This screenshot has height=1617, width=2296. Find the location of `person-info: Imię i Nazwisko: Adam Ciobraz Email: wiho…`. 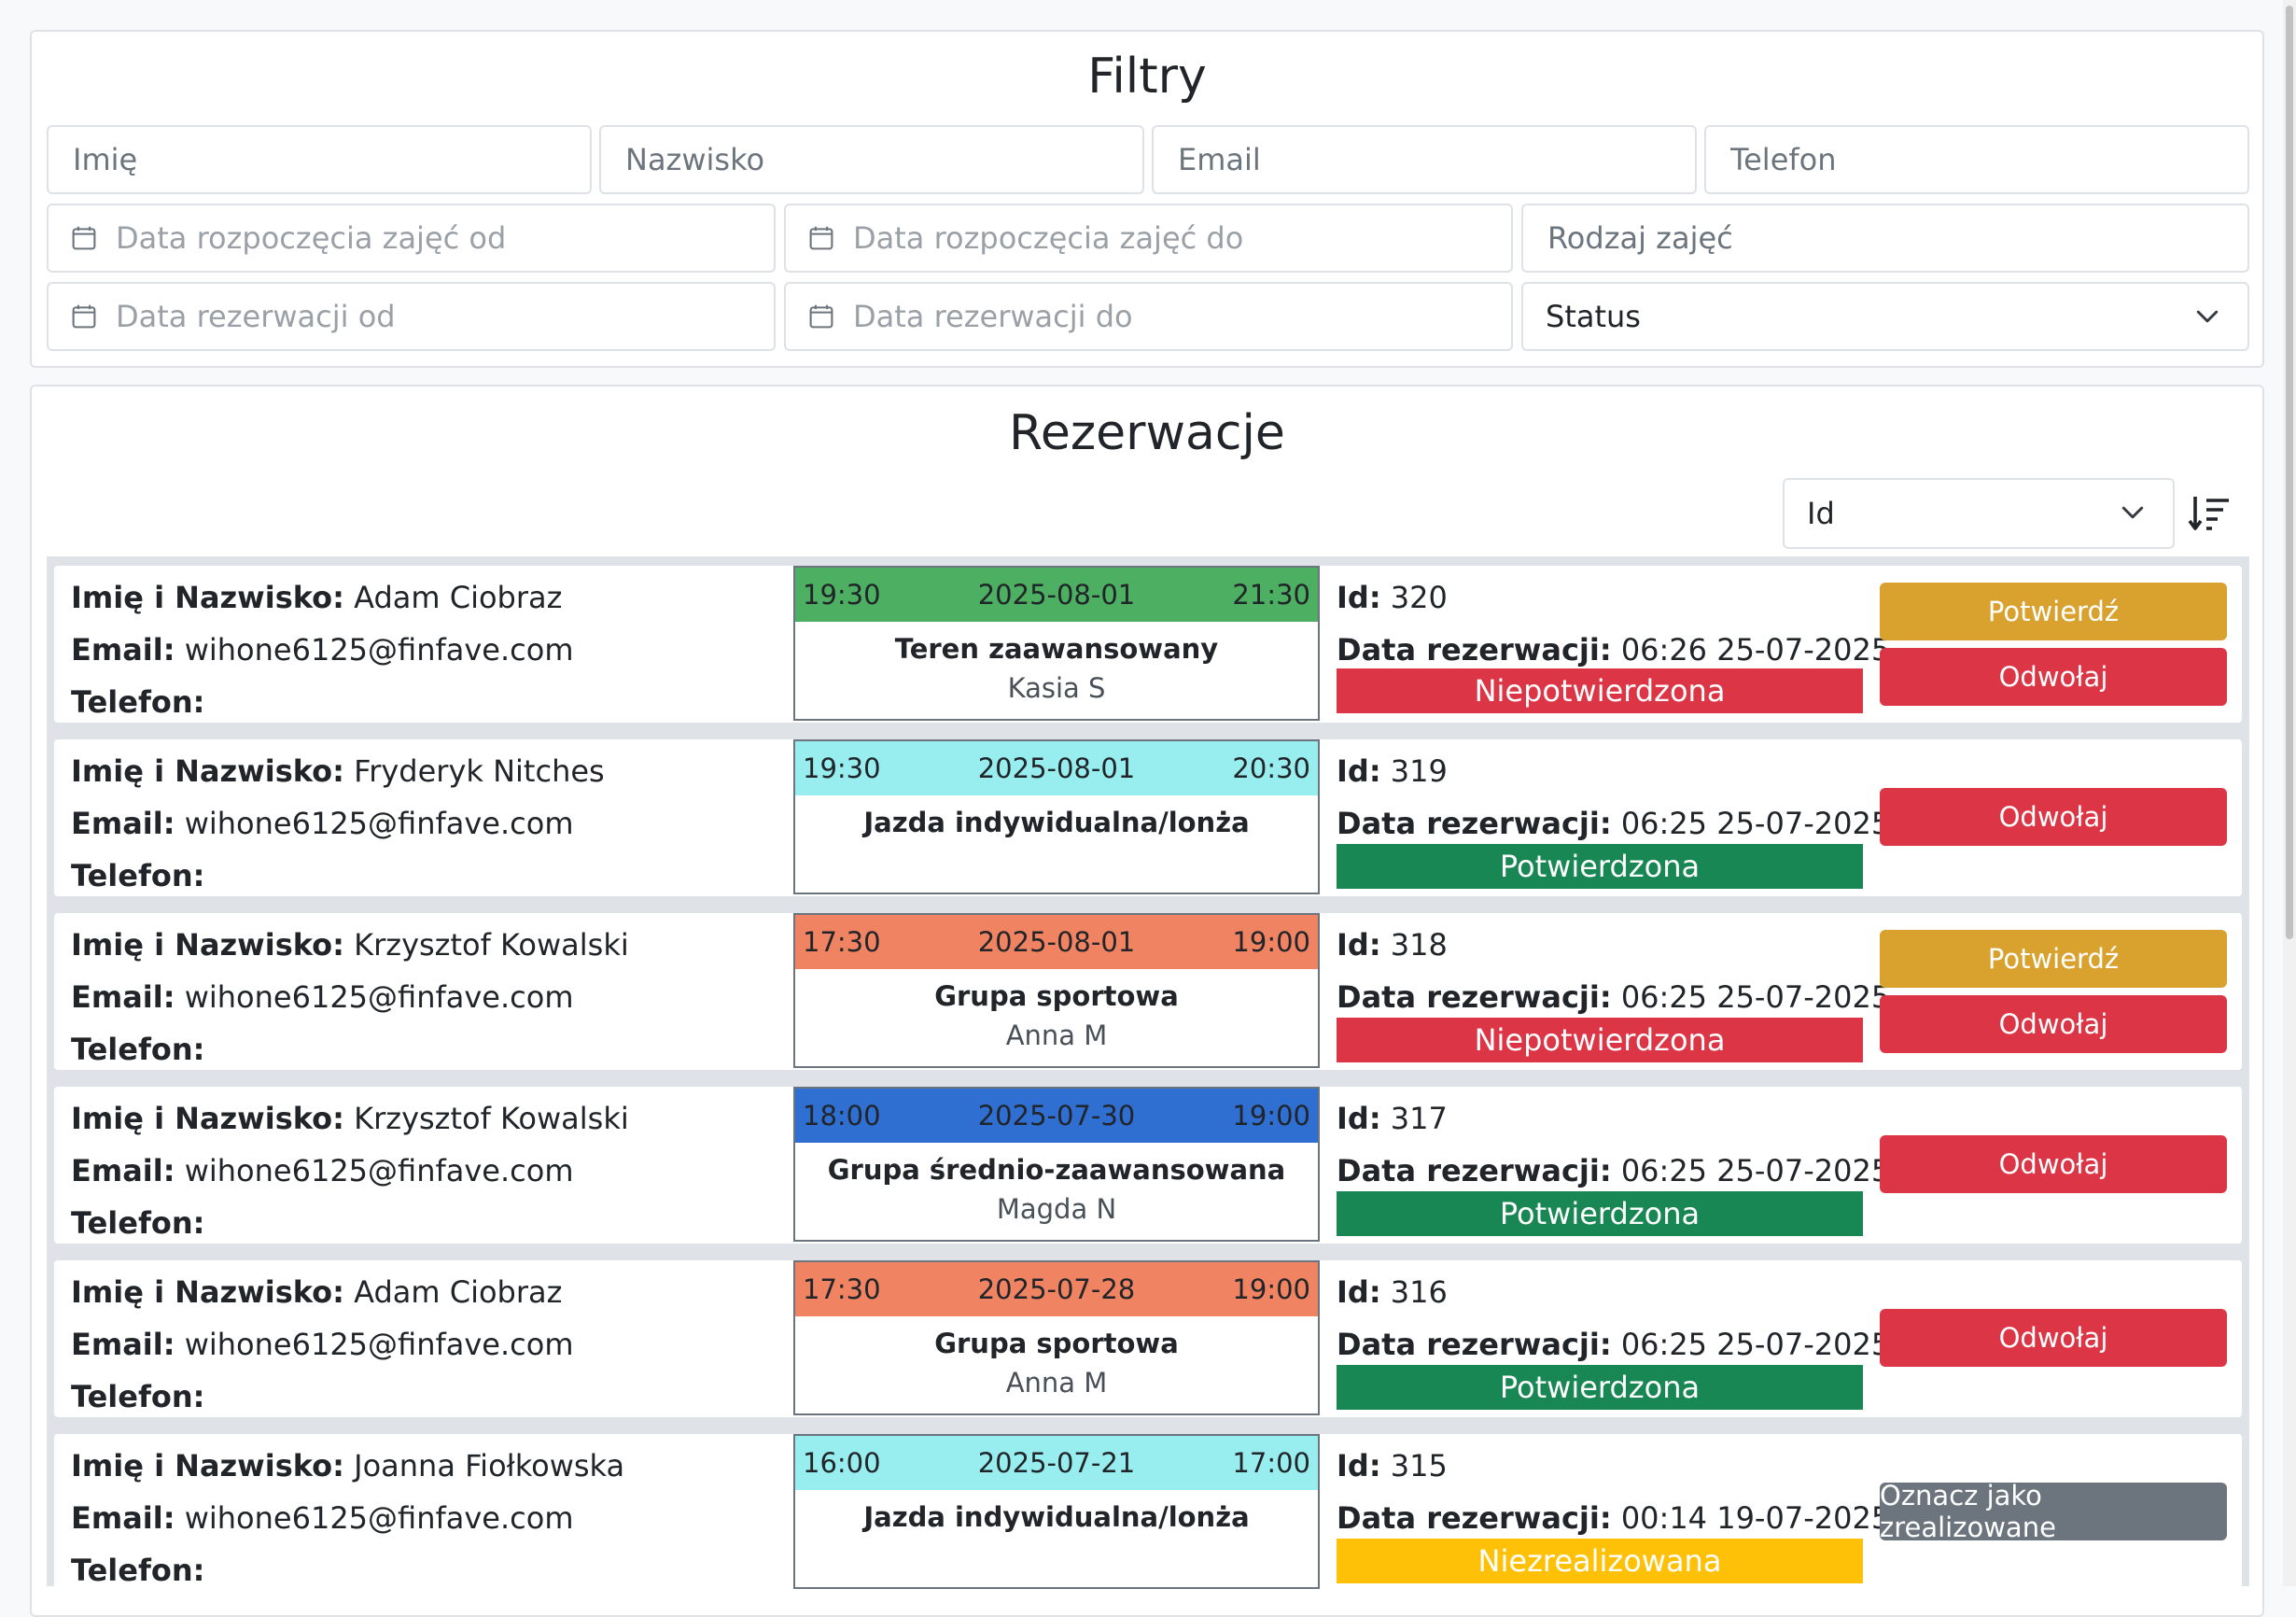

person-info: Imię i Nazwisko: Adam Ciobraz Email: wiho… is located at coordinates (322, 1344).